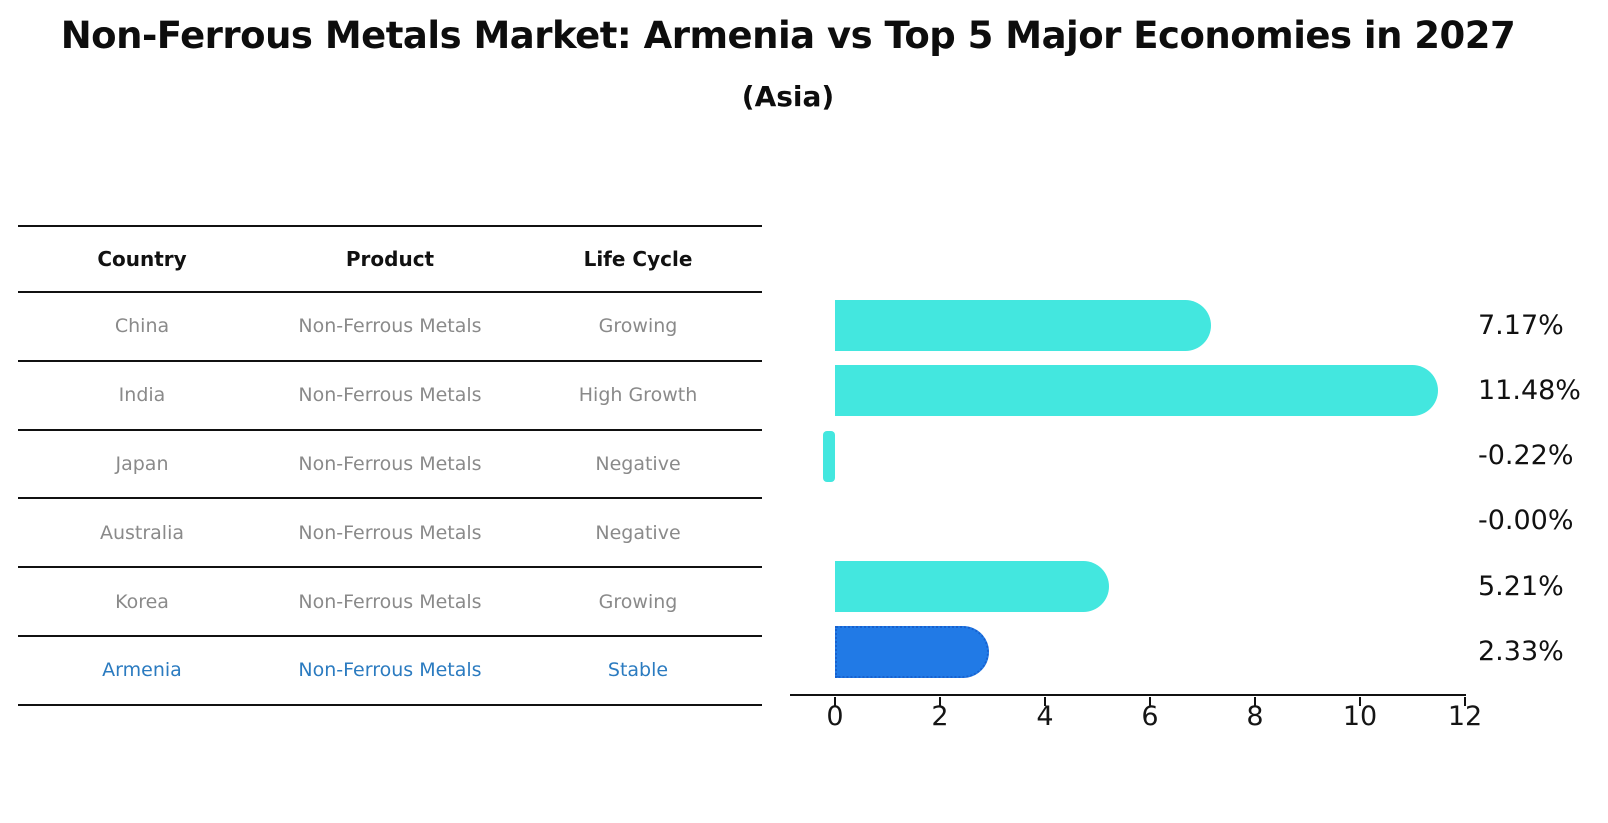 The image size is (1608, 823). I want to click on bar-value-label: 7.17%, so click(1521, 325).